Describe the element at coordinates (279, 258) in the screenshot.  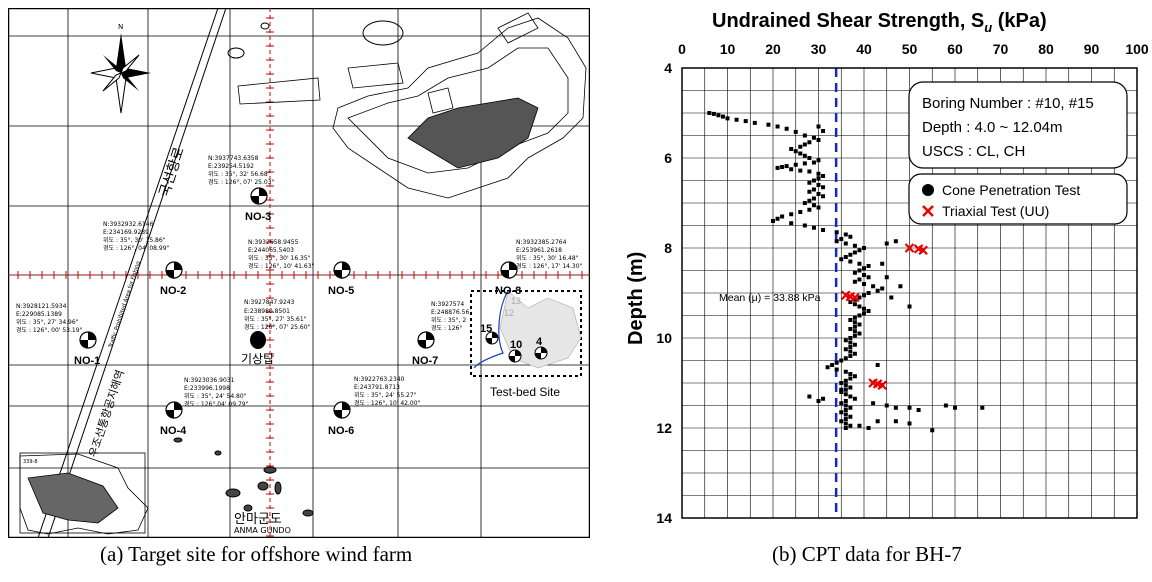
I see `station-lat: 위도 : 35°, 30' 16.35"` at that location.